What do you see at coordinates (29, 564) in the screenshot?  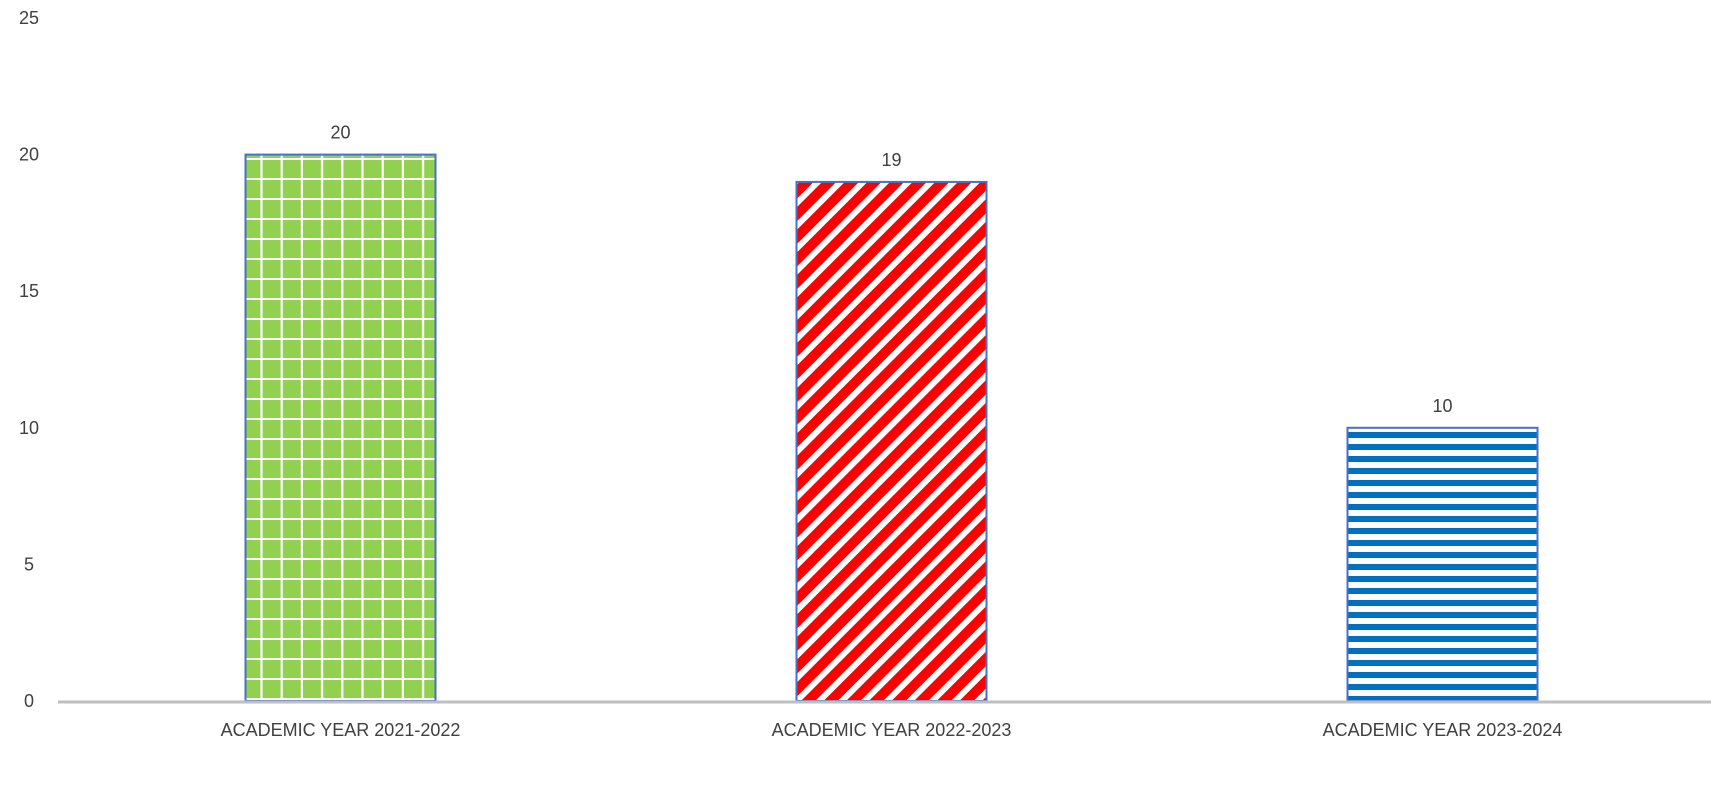 I see `y-tick-label: 5` at bounding box center [29, 564].